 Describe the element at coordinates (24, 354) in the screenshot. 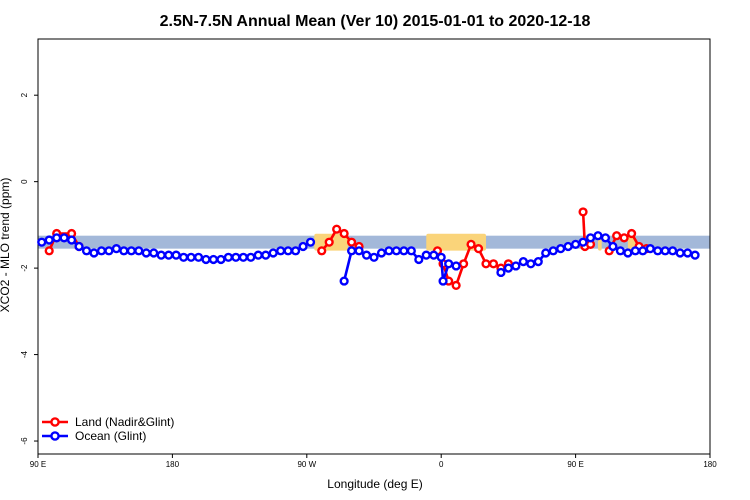

I see `y-tick-label: -4` at that location.